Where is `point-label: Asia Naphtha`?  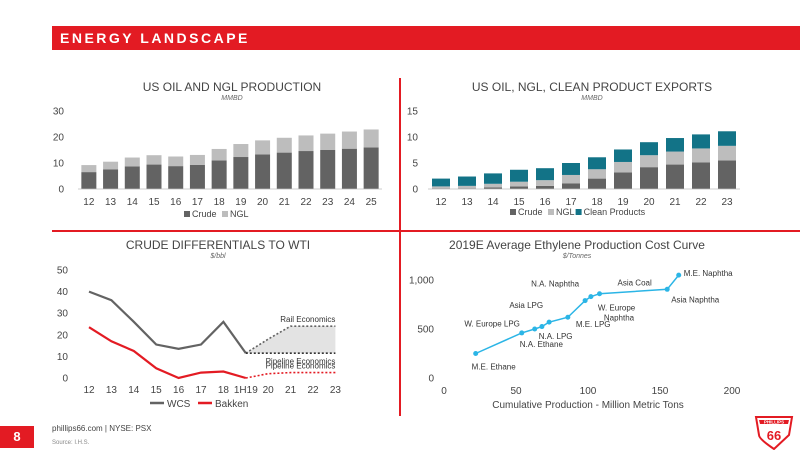 point-label: Asia Naphtha is located at coordinates (695, 299).